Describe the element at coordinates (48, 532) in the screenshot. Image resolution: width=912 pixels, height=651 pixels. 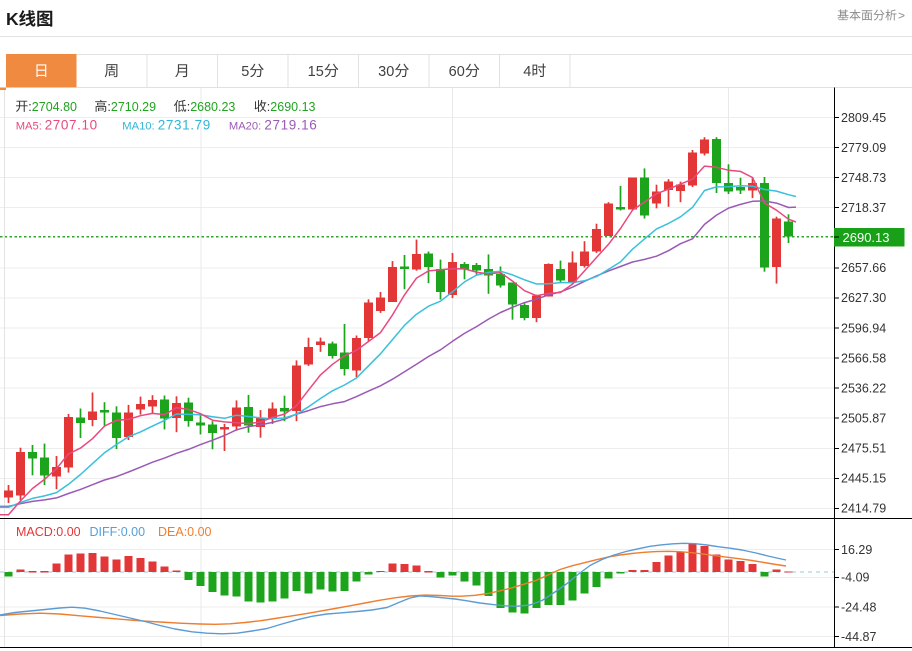
I see `svg-text: MACD:0.00` at that location.